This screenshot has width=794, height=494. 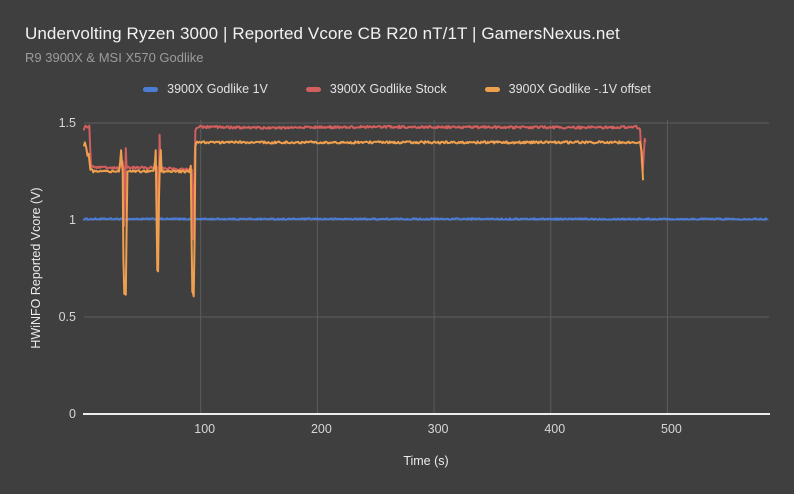 What do you see at coordinates (114, 57) in the screenshot?
I see `chart-subtitle: R9 3900X & MSI X570 Godlike` at bounding box center [114, 57].